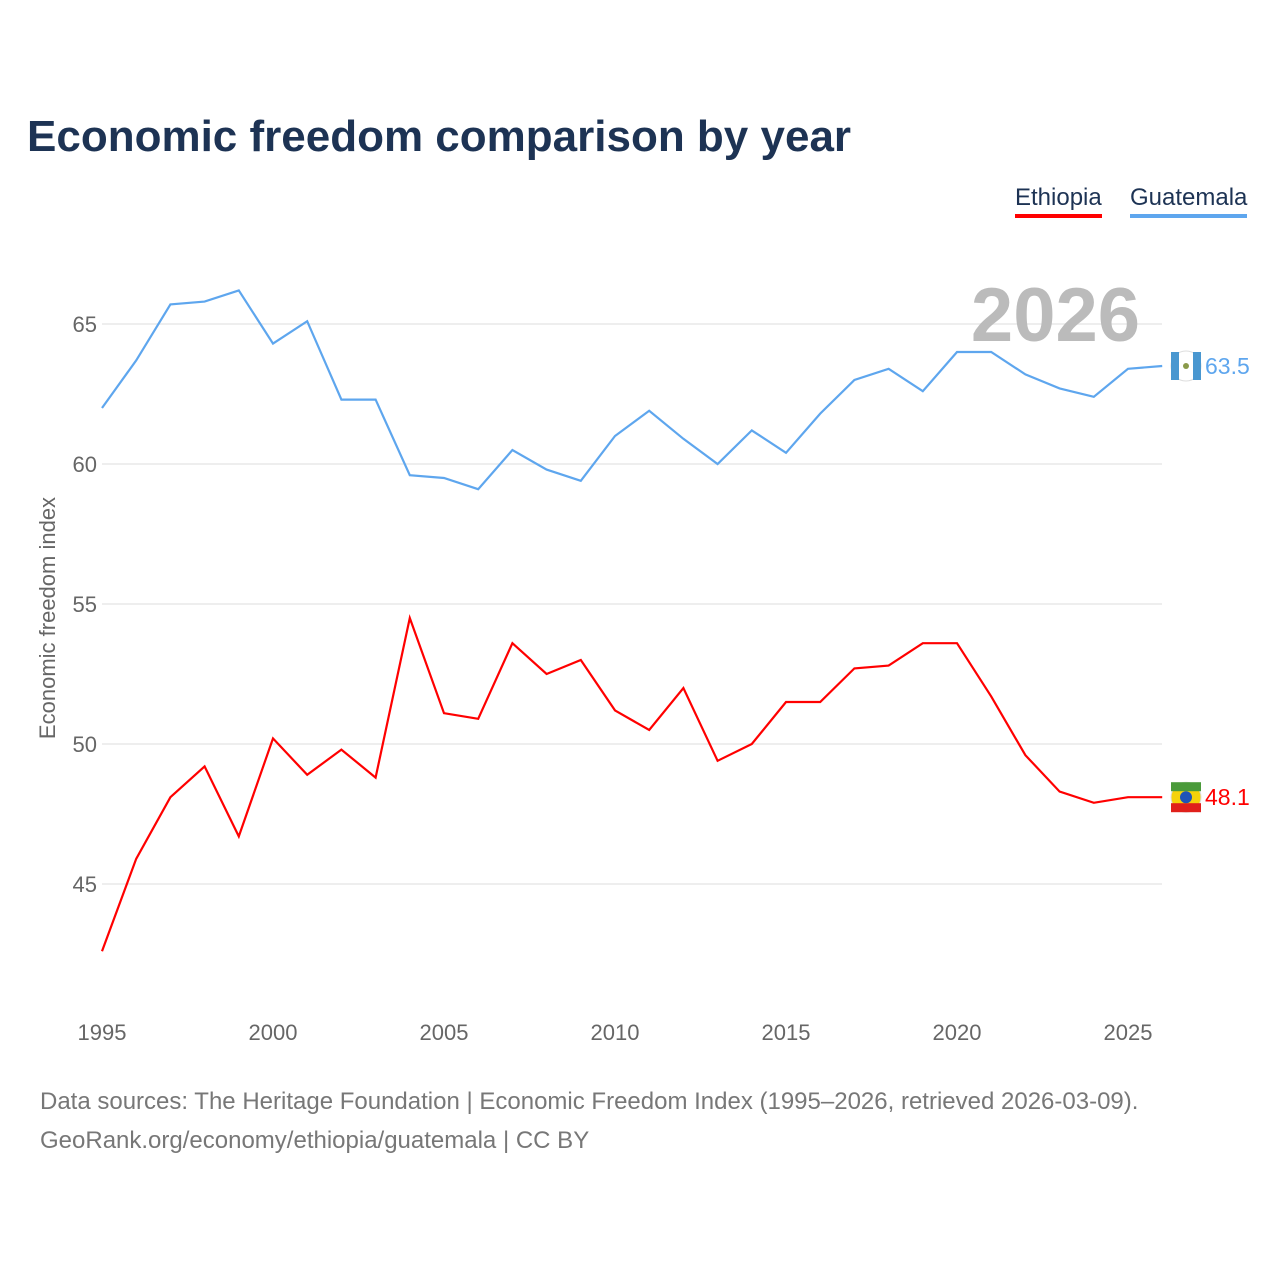  Describe the element at coordinates (1227, 797) in the screenshot. I see `end-value-label-ethiopia: 48.1` at that location.